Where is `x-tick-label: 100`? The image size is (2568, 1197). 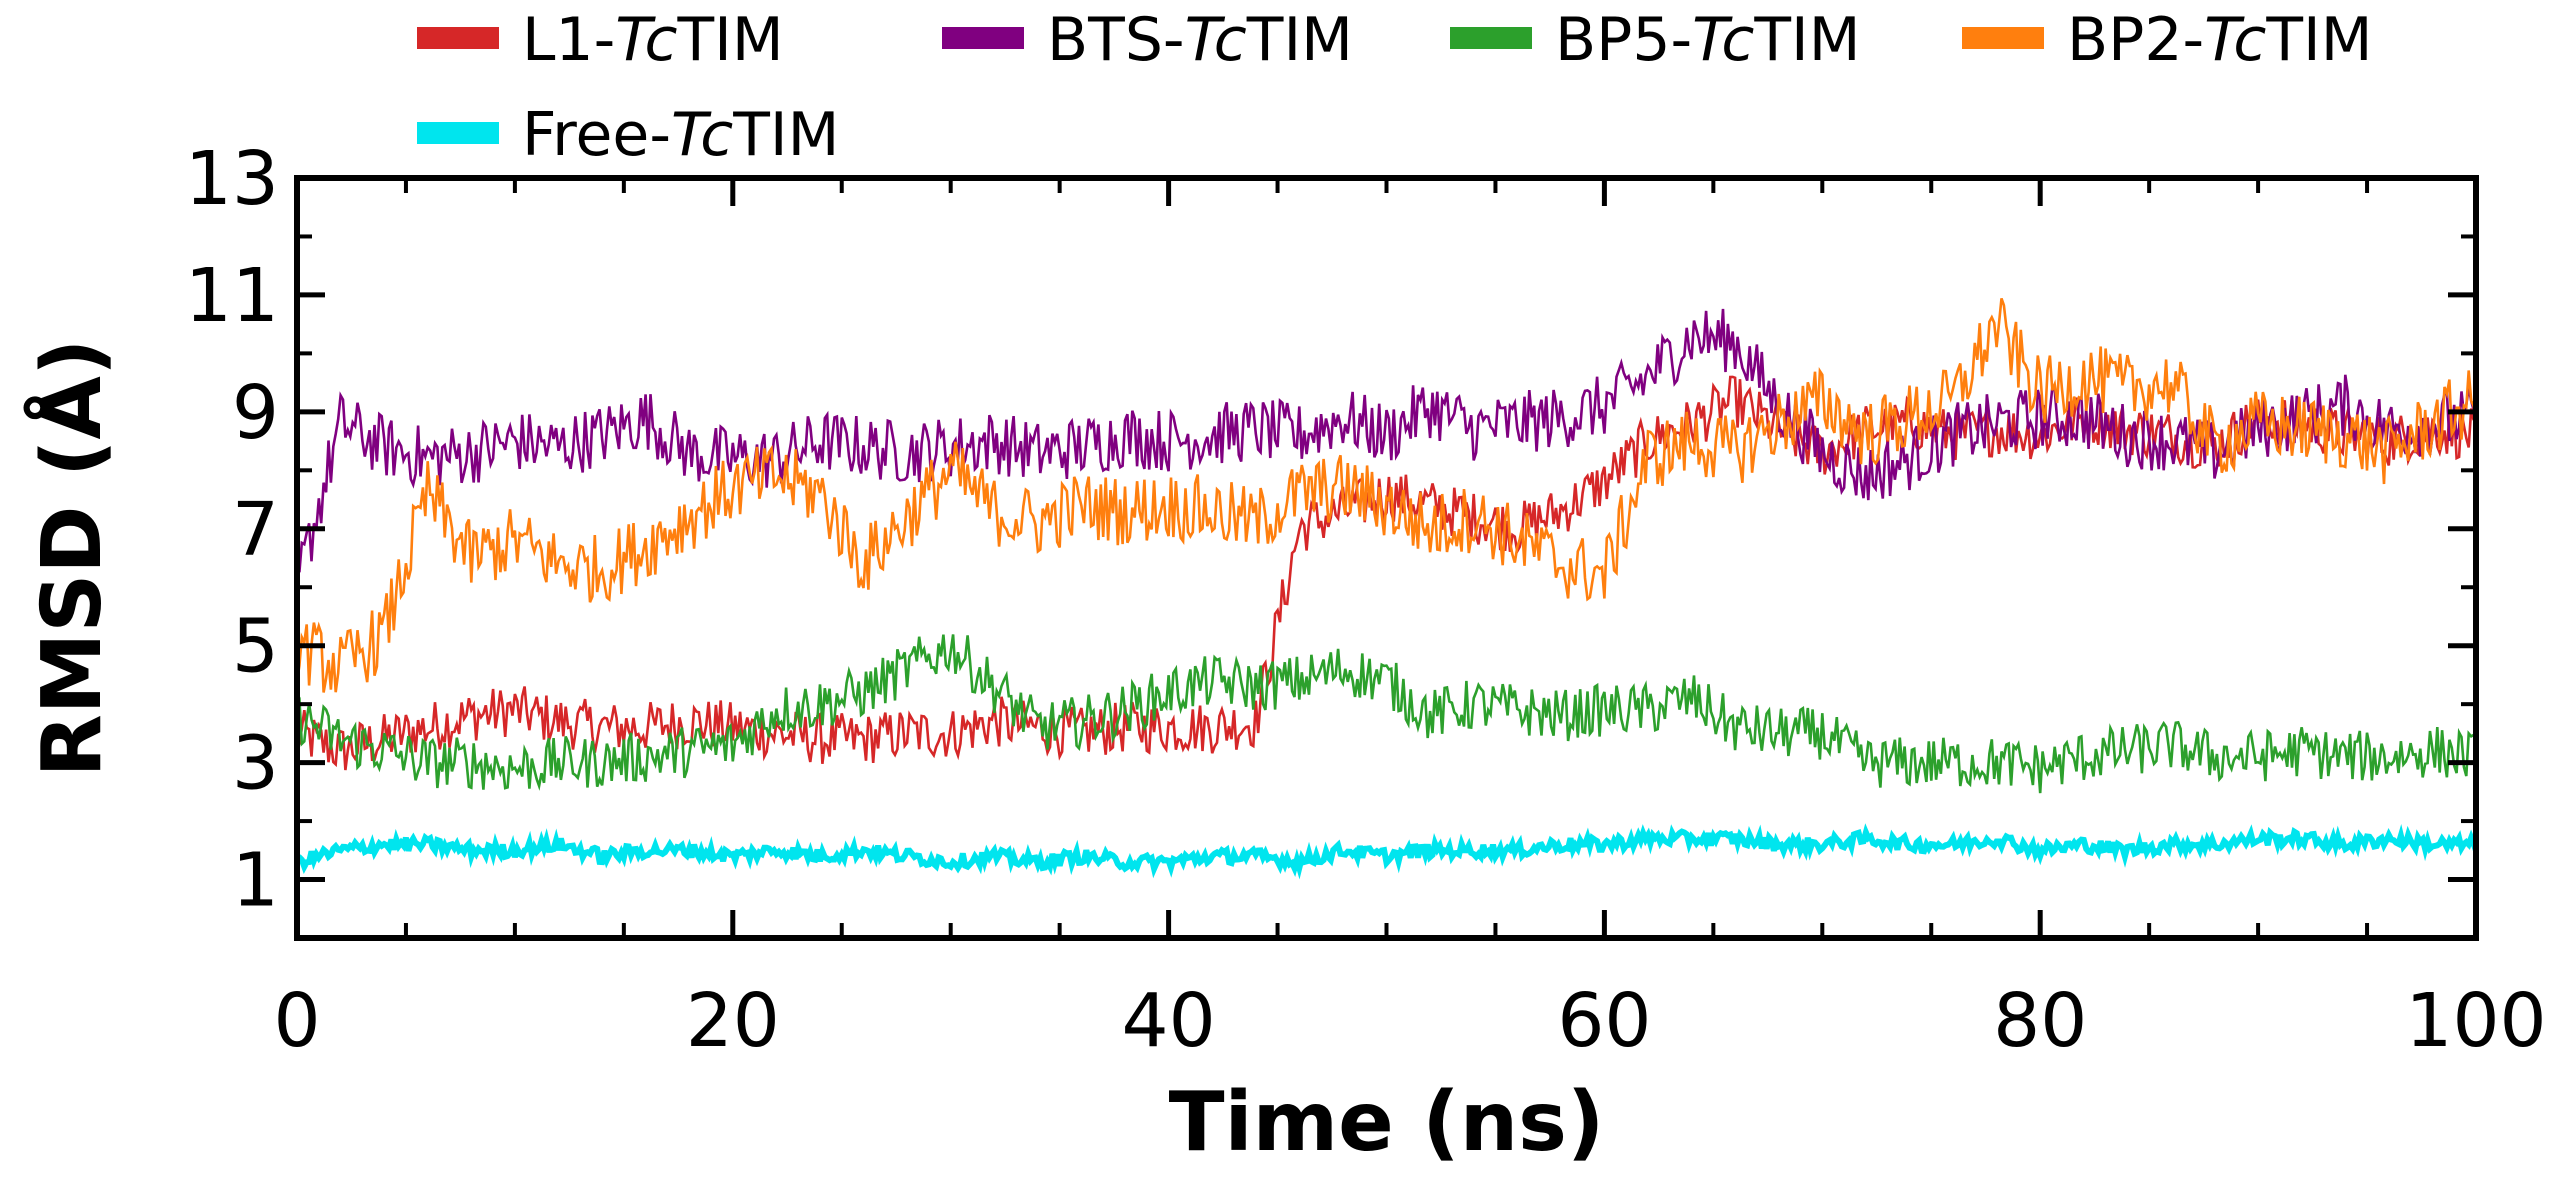 x-tick-label: 100 is located at coordinates (2475, 1021).